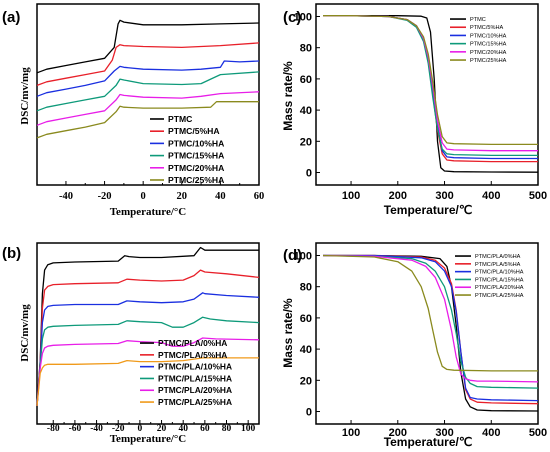  What do you see at coordinates (288, 96) in the screenshot?
I see `panel-c-ylabel: Mass rate/%` at bounding box center [288, 96].